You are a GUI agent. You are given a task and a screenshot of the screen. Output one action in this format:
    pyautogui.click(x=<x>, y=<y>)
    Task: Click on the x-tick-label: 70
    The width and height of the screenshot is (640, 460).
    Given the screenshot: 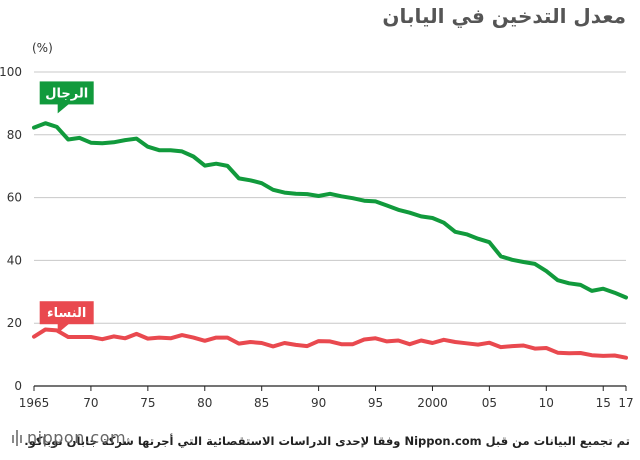 What is the action you would take?
    pyautogui.click(x=90, y=403)
    